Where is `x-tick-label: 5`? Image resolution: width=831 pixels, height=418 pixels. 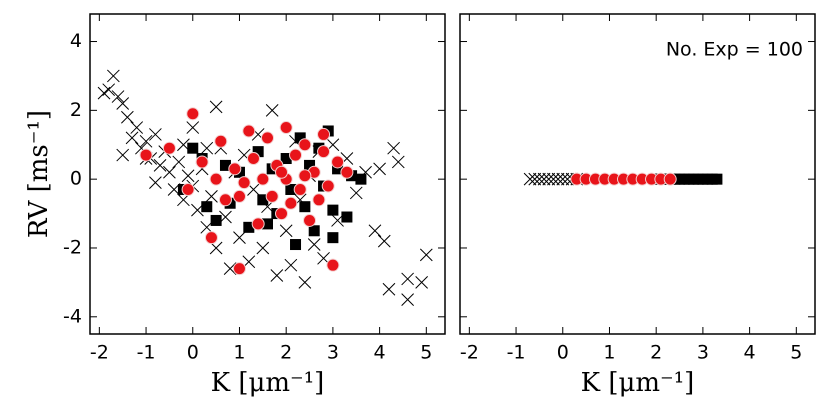 x-tick-label: 5 is located at coordinates (796, 353).